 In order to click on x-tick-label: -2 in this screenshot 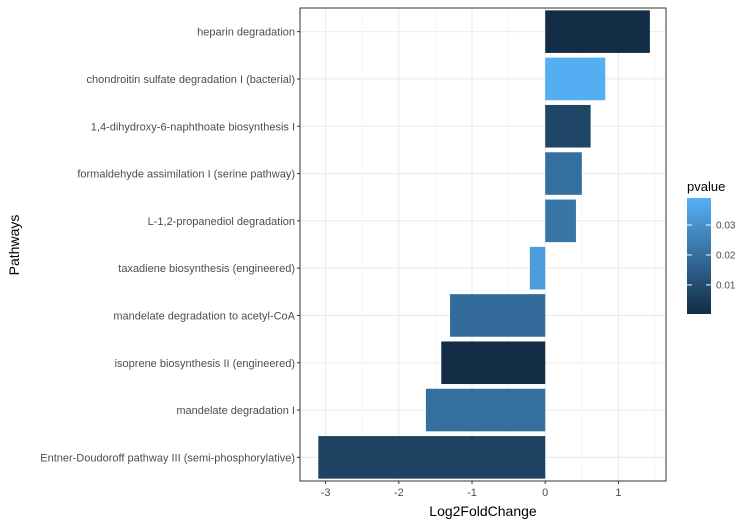, I will do `click(399, 493)`.